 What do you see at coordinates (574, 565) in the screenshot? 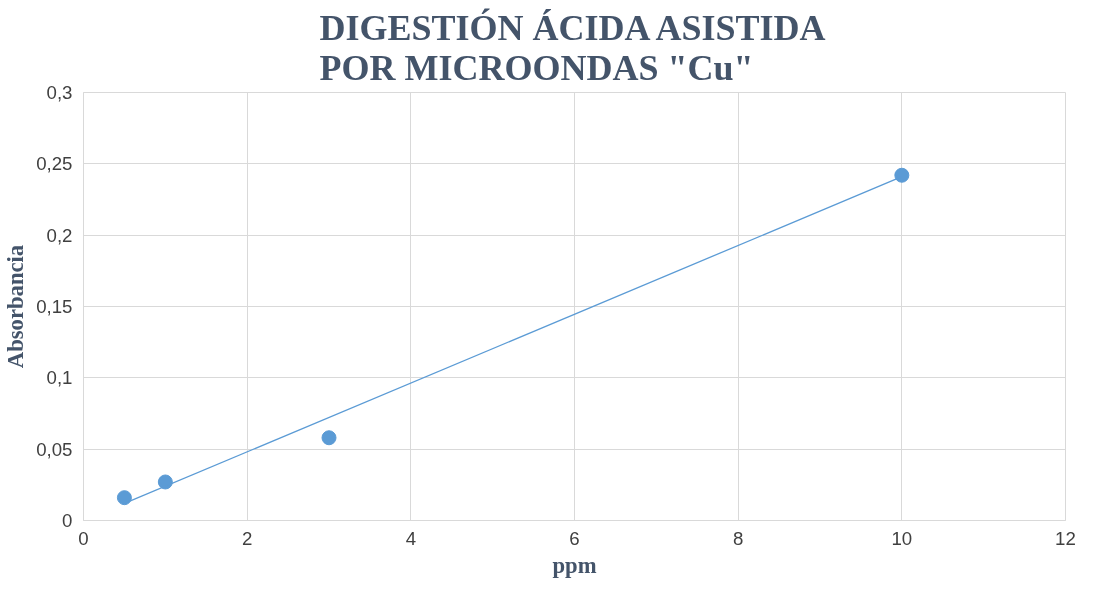
I see `x-axis-title: ppm` at bounding box center [574, 565].